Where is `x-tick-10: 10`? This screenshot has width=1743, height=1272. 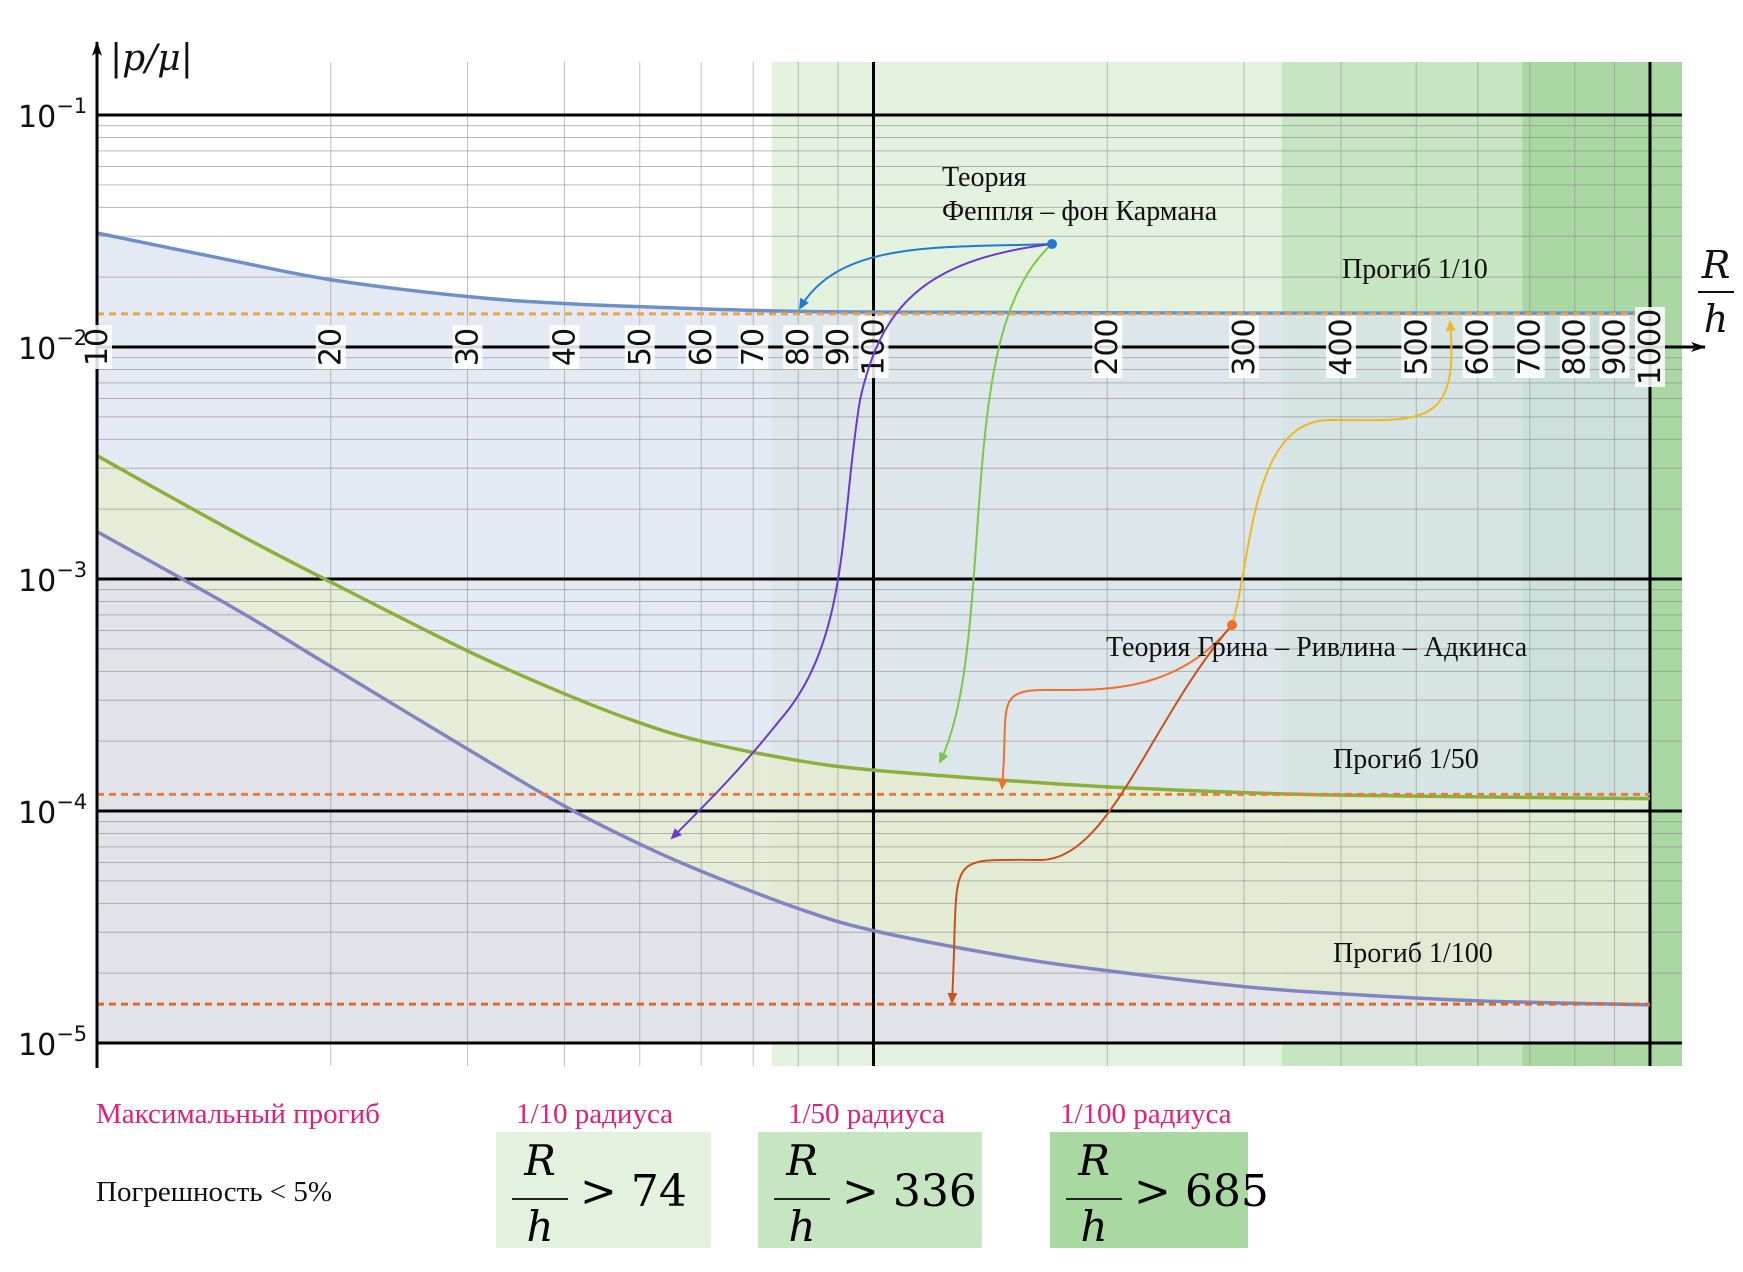 x-tick-10: 10 is located at coordinates (97, 347).